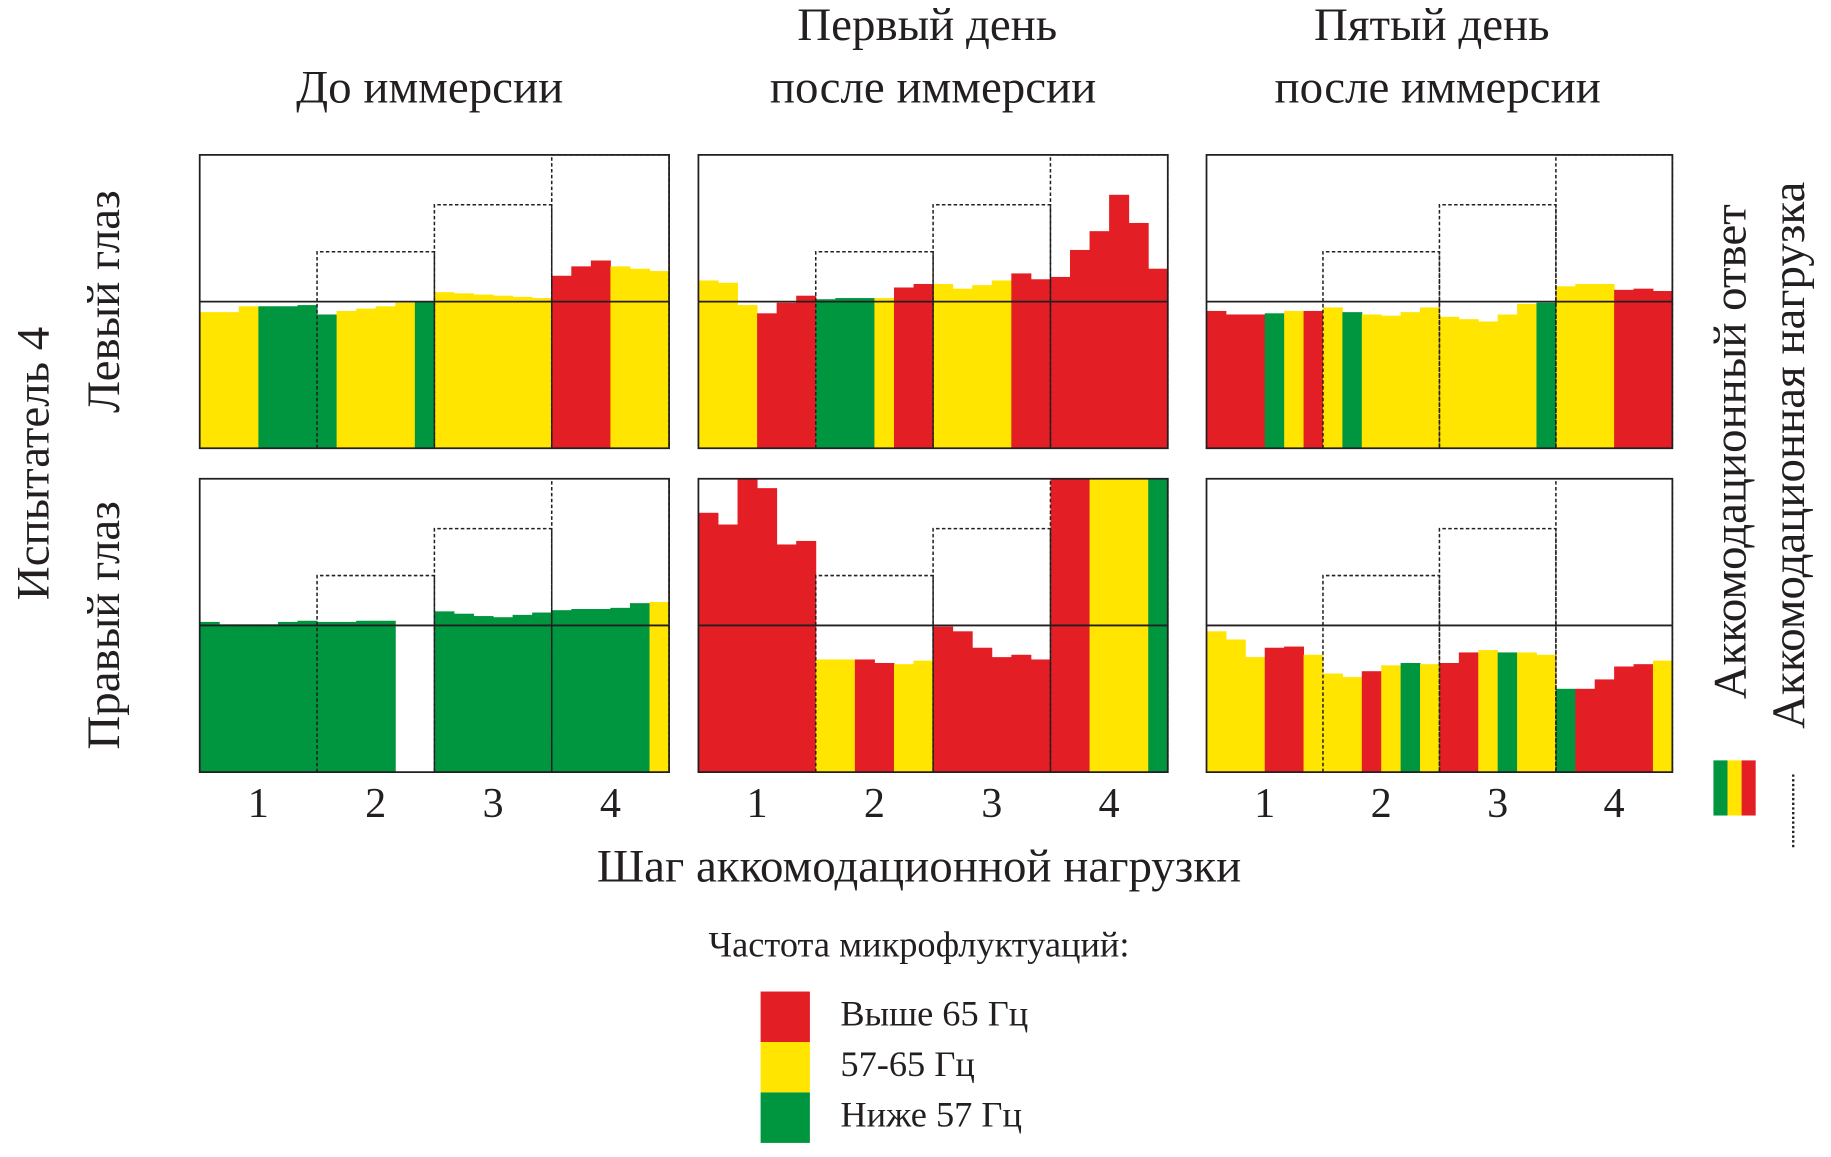 The width and height of the screenshot is (1831, 1157). I want to click on legend-label: Ниже 57 Гц, so click(931, 1115).